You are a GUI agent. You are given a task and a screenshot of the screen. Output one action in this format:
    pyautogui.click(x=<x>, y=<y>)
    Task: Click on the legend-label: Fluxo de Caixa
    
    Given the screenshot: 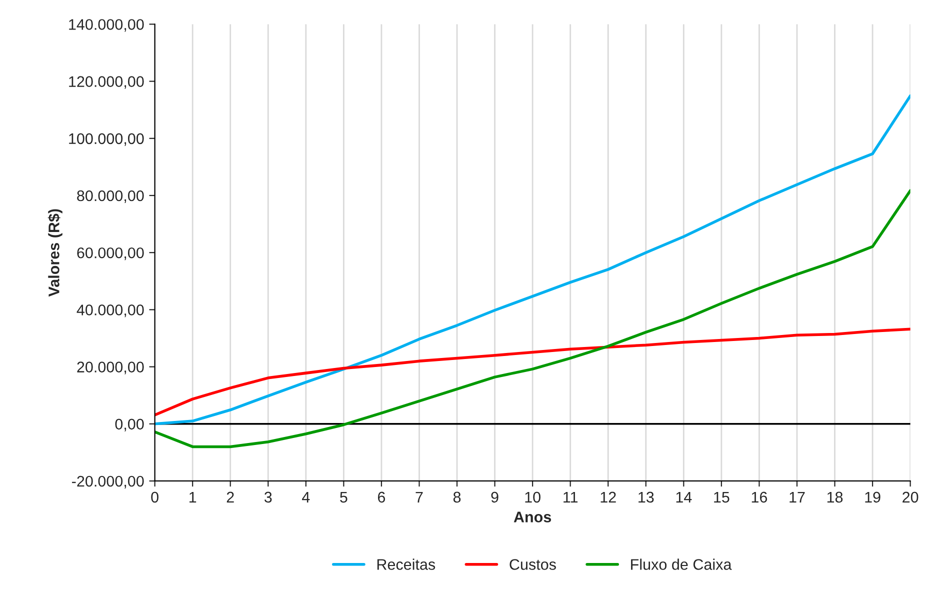 What is the action you would take?
    pyautogui.click(x=681, y=564)
    